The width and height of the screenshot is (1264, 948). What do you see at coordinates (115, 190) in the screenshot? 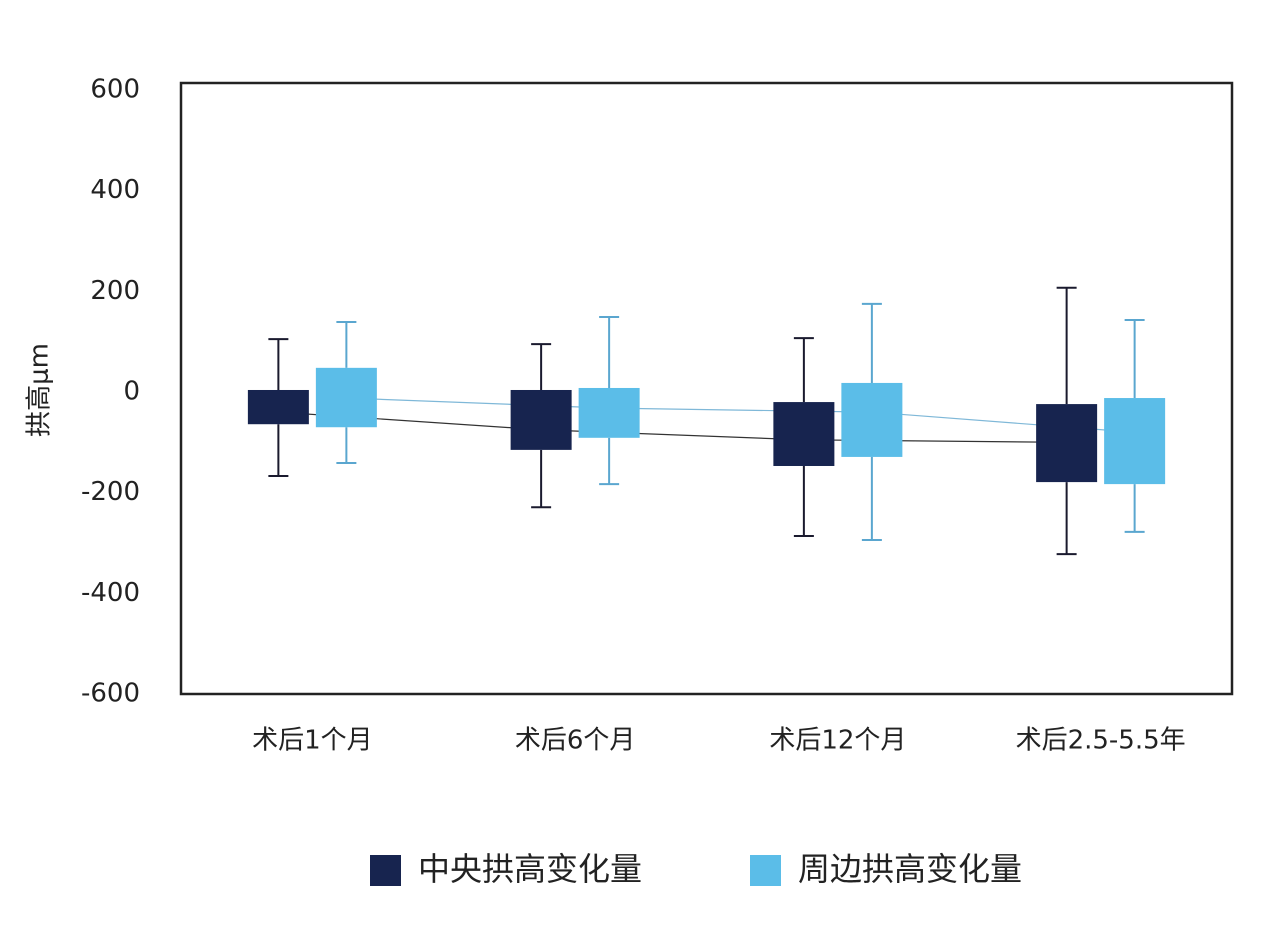
I see `y-tick-label: 400` at bounding box center [115, 190].